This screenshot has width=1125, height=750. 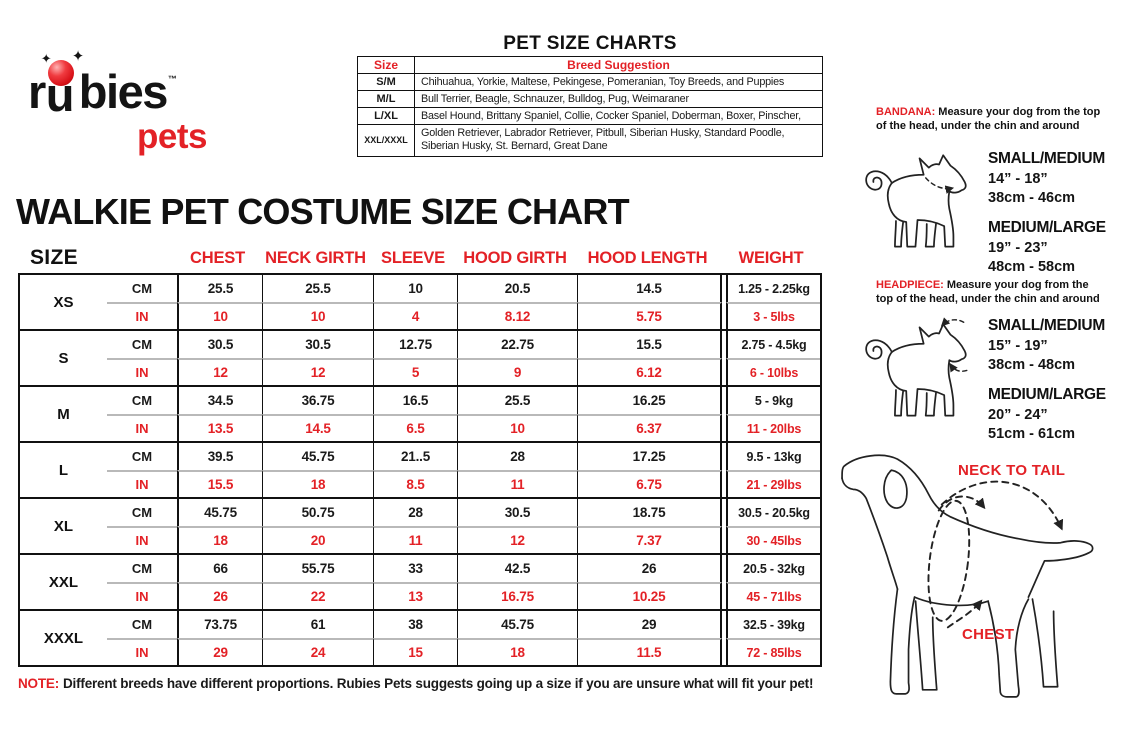 What do you see at coordinates (1032, 198) in the screenshot?
I see `size-option-cm: 38cm - 46cm` at bounding box center [1032, 198].